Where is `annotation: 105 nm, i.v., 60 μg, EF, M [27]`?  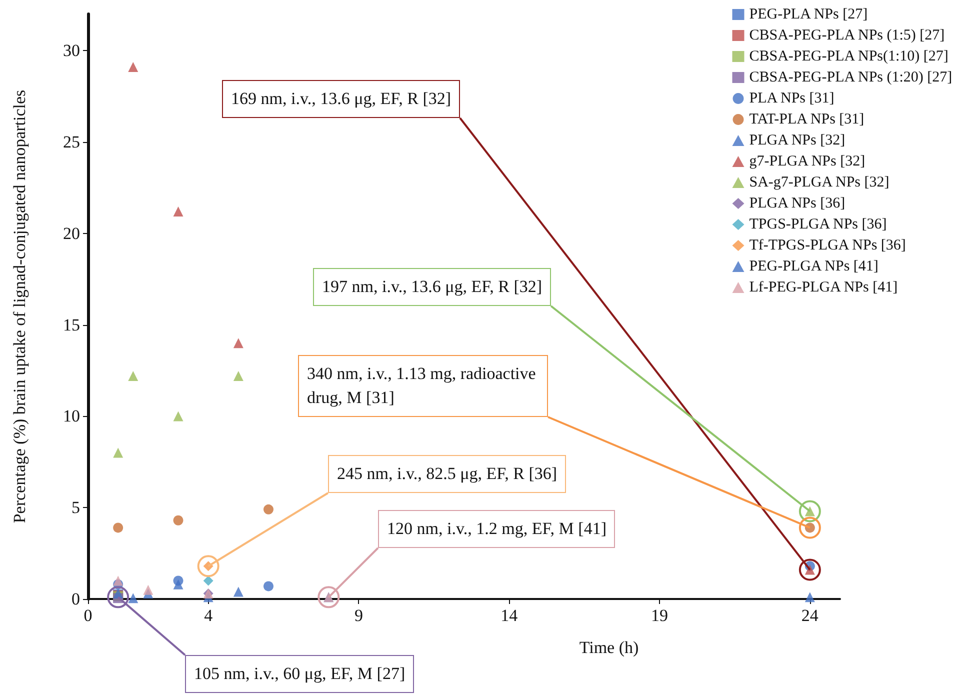
annotation: 105 nm, i.v., 60 μg, EF, M [27] is located at coordinates (299, 674).